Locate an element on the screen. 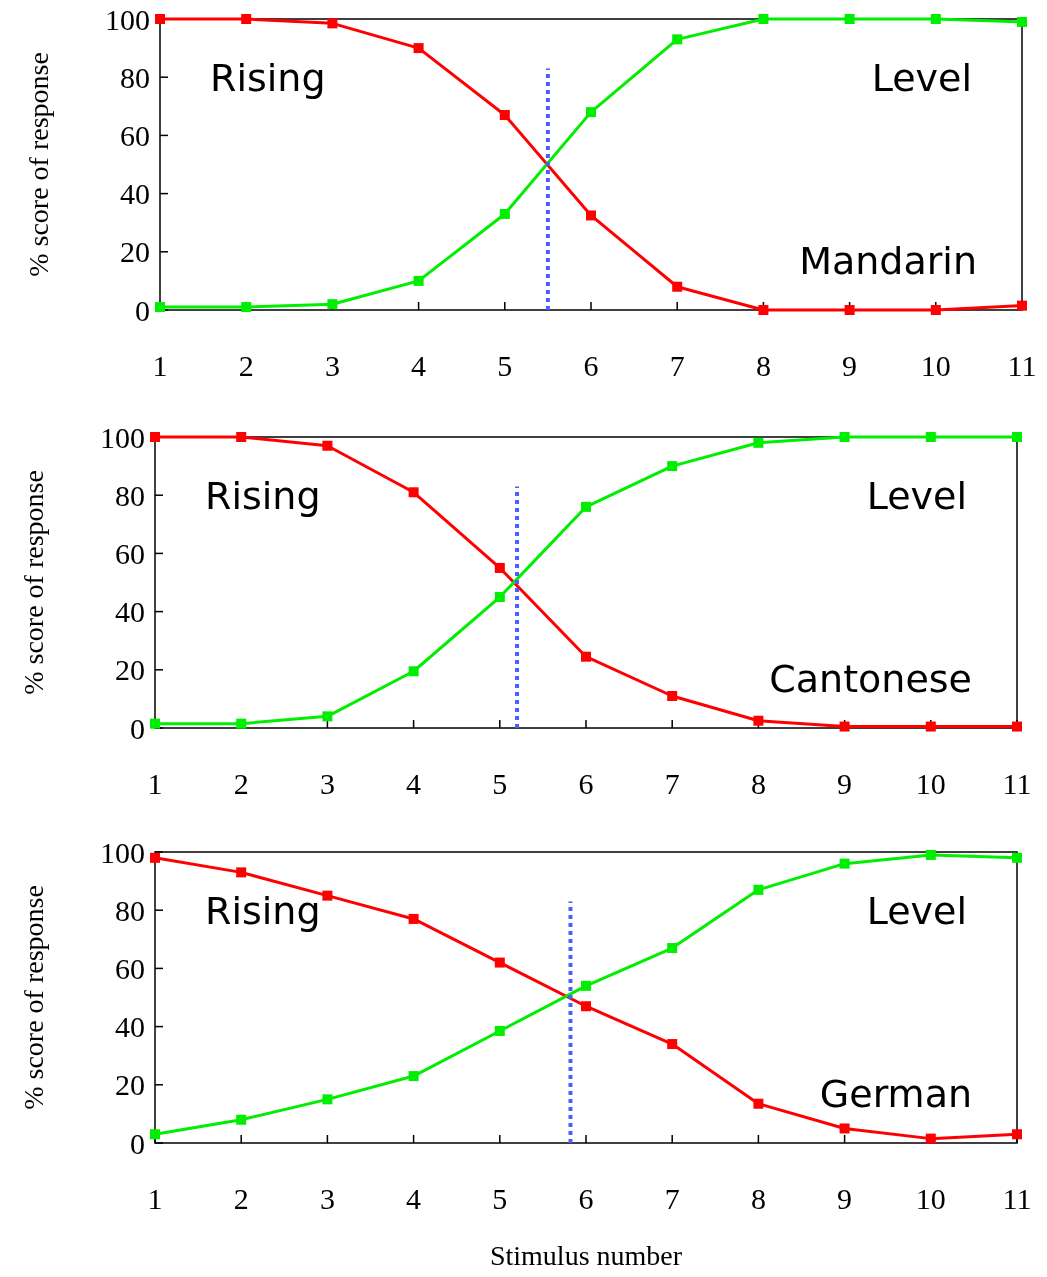 The image size is (1047, 1277). annotation: German is located at coordinates (895, 1094).